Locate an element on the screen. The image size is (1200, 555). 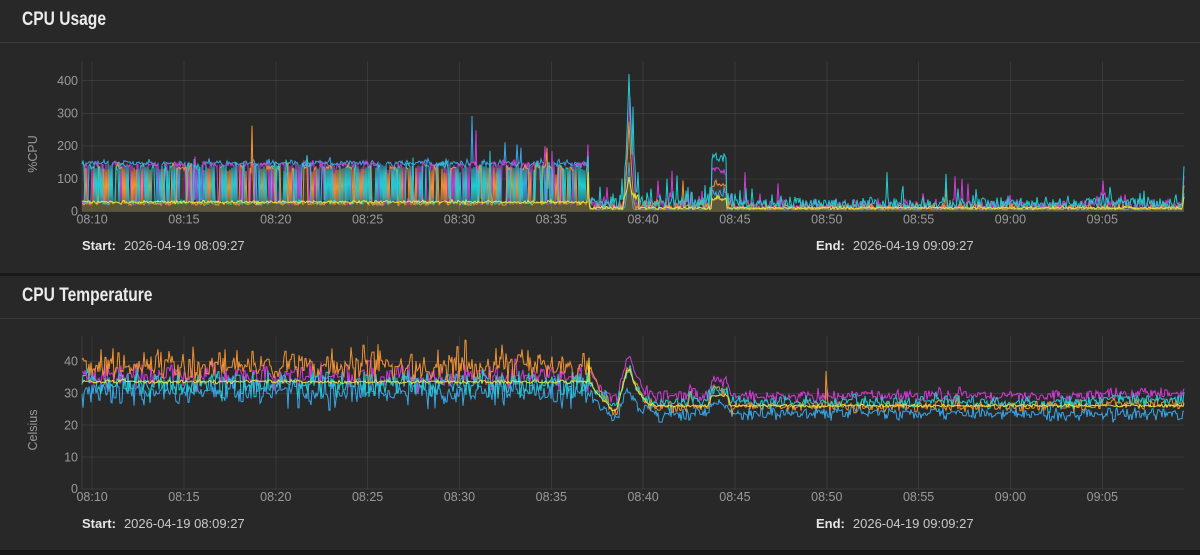
svg-text: Celsius is located at coordinates (33, 430).